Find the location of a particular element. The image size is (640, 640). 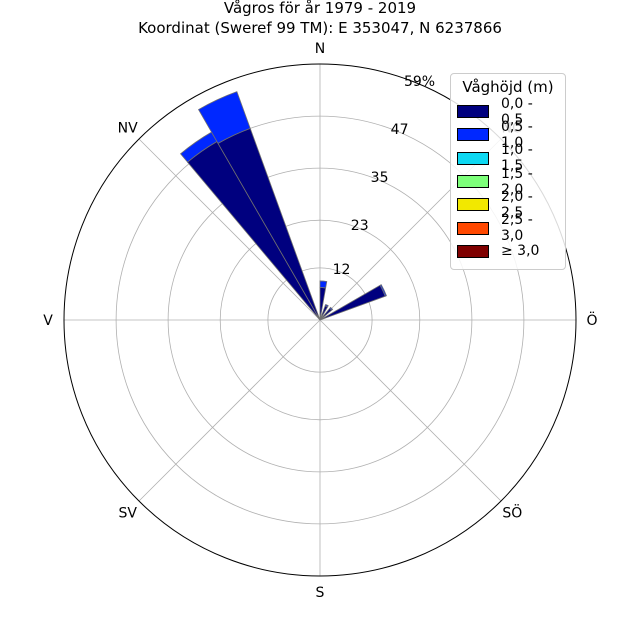

legend-label: 0,0 - 0,5 is located at coordinates (517, 111).